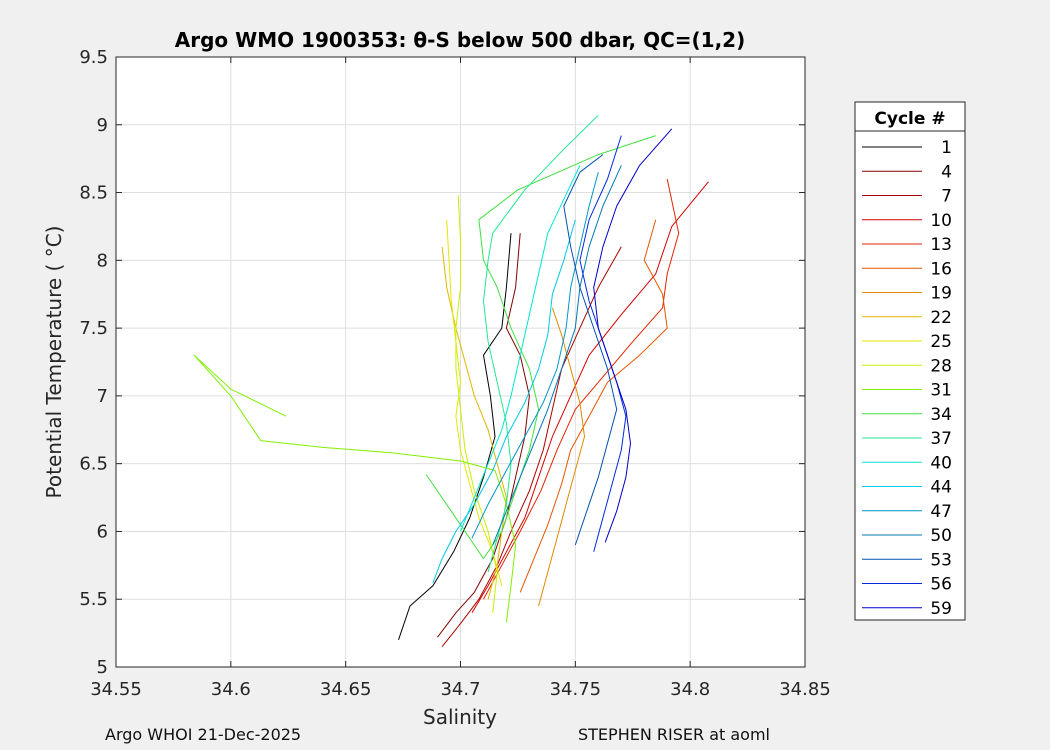  I want to click on footer-right: STEPHEN RISER at aoml, so click(674, 734).